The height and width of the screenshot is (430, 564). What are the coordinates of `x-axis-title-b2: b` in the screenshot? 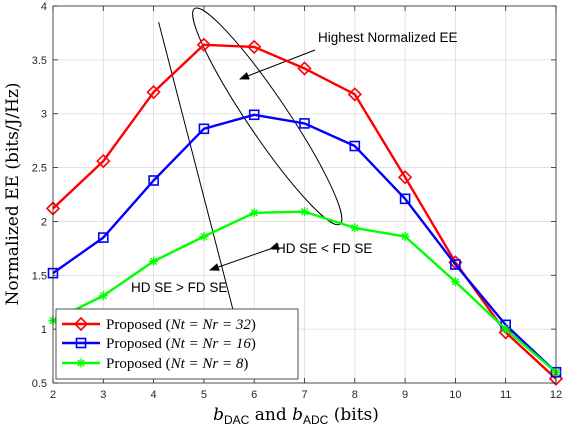 It's located at (297, 415).